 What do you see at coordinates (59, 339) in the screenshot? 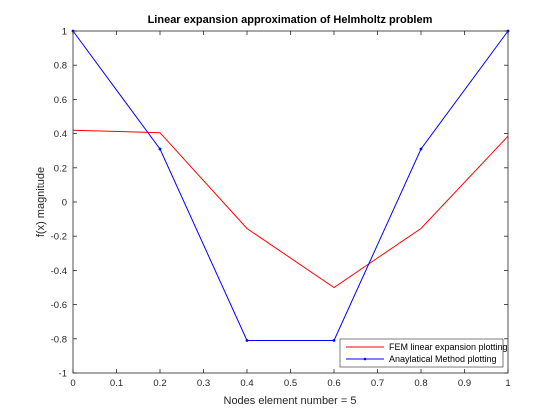
I see `y-tick-label: -0.8` at bounding box center [59, 339].